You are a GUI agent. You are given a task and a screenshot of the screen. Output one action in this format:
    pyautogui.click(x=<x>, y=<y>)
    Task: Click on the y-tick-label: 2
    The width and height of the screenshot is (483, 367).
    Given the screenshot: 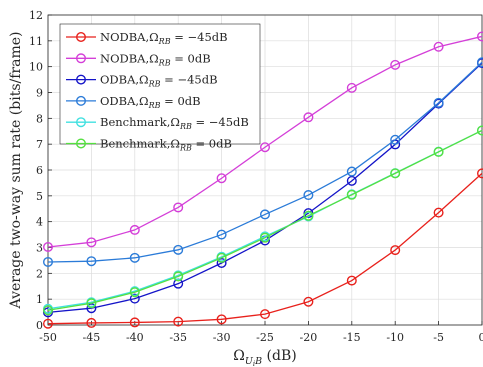 What is the action you would take?
    pyautogui.click(x=39, y=273)
    